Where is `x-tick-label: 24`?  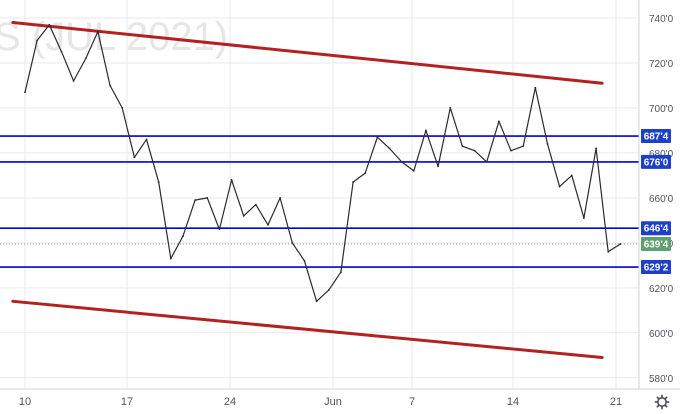
x-tick-label: 24 is located at coordinates (230, 402).